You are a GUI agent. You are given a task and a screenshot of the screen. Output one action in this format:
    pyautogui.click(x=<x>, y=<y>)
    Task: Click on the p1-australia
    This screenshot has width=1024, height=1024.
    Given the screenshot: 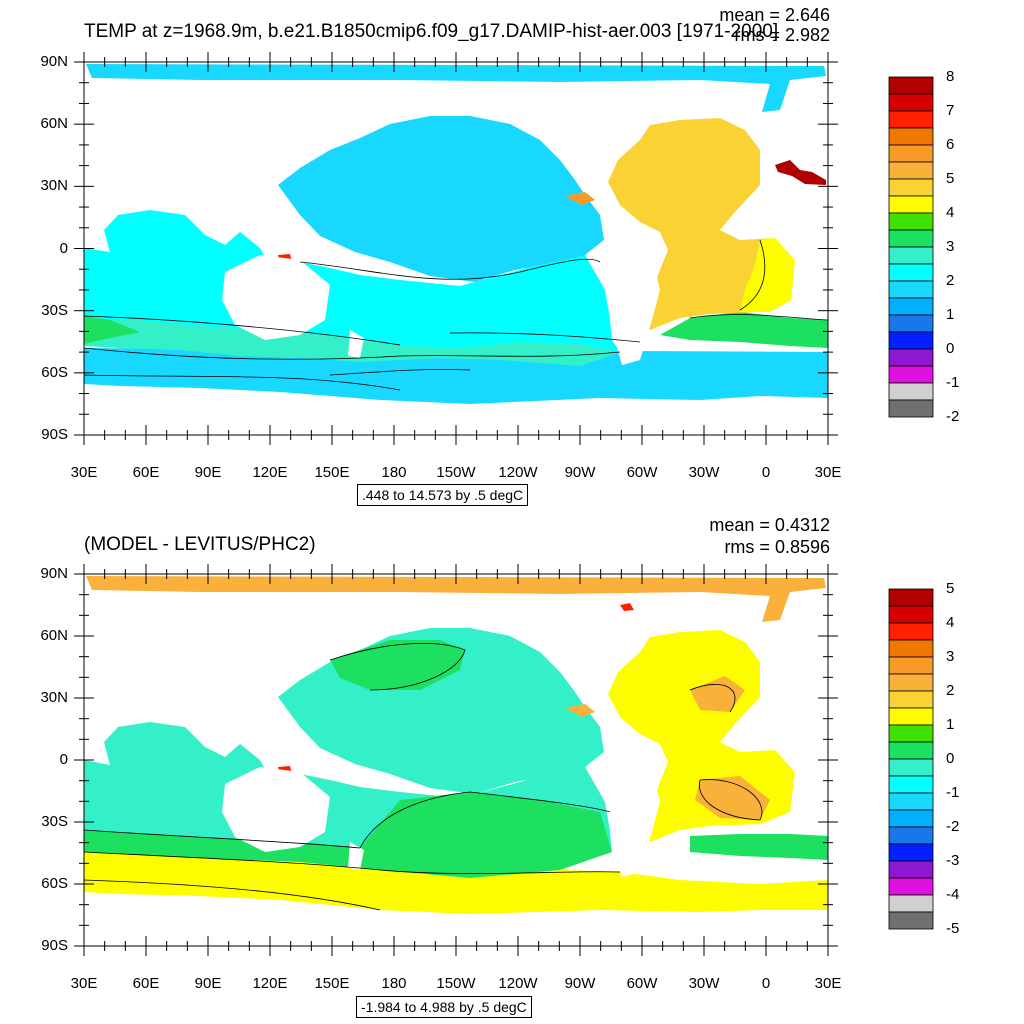 What is the action you would take?
    pyautogui.click(x=276, y=297)
    